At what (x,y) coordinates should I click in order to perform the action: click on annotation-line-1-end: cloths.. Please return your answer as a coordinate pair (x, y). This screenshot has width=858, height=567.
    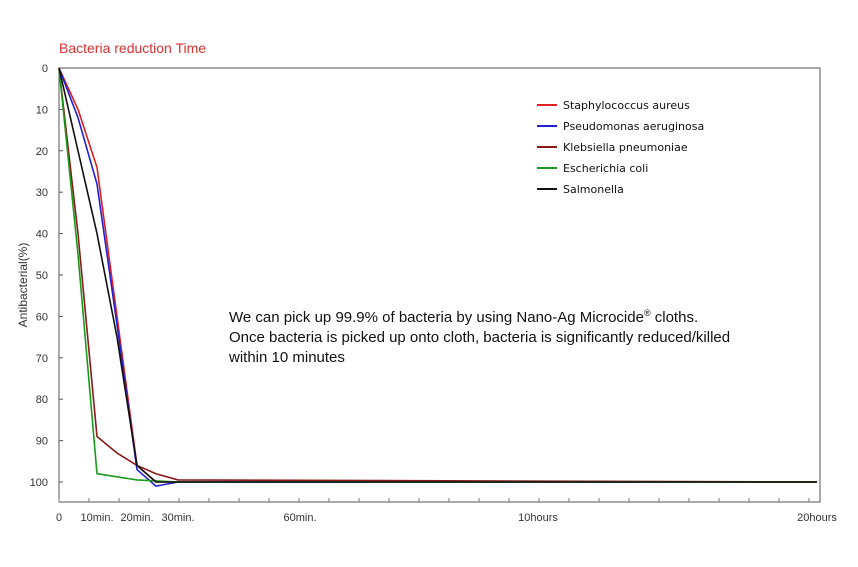
    Looking at the image, I should click on (674, 317).